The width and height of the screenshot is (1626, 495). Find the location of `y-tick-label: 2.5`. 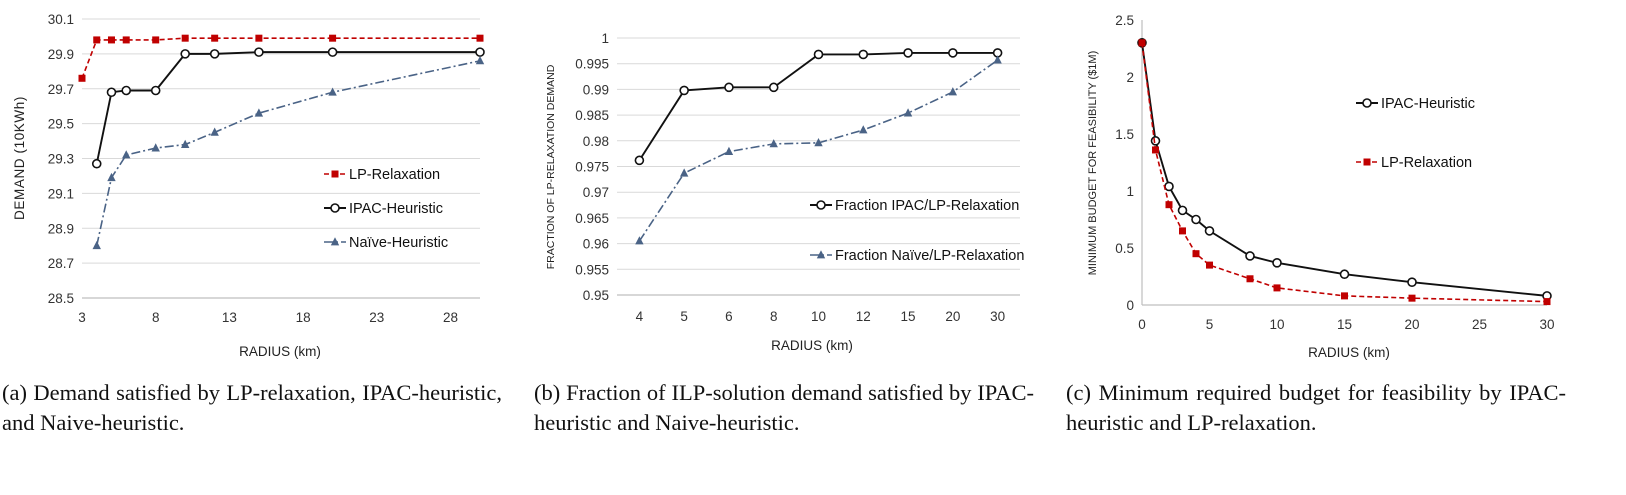

y-tick-label: 2.5 is located at coordinates (1124, 20).